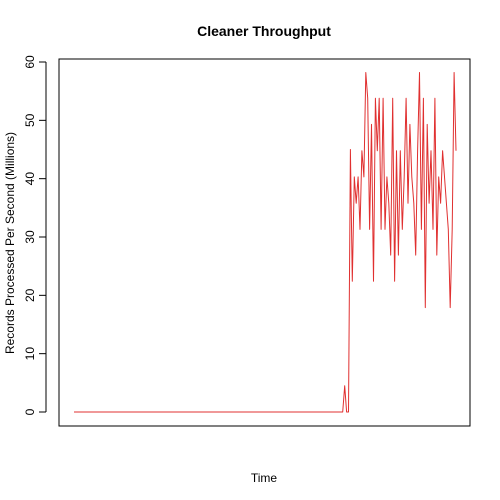 This screenshot has width=500, height=500. Describe the element at coordinates (30, 120) in the screenshot. I see `y-tick-label: 50` at that location.